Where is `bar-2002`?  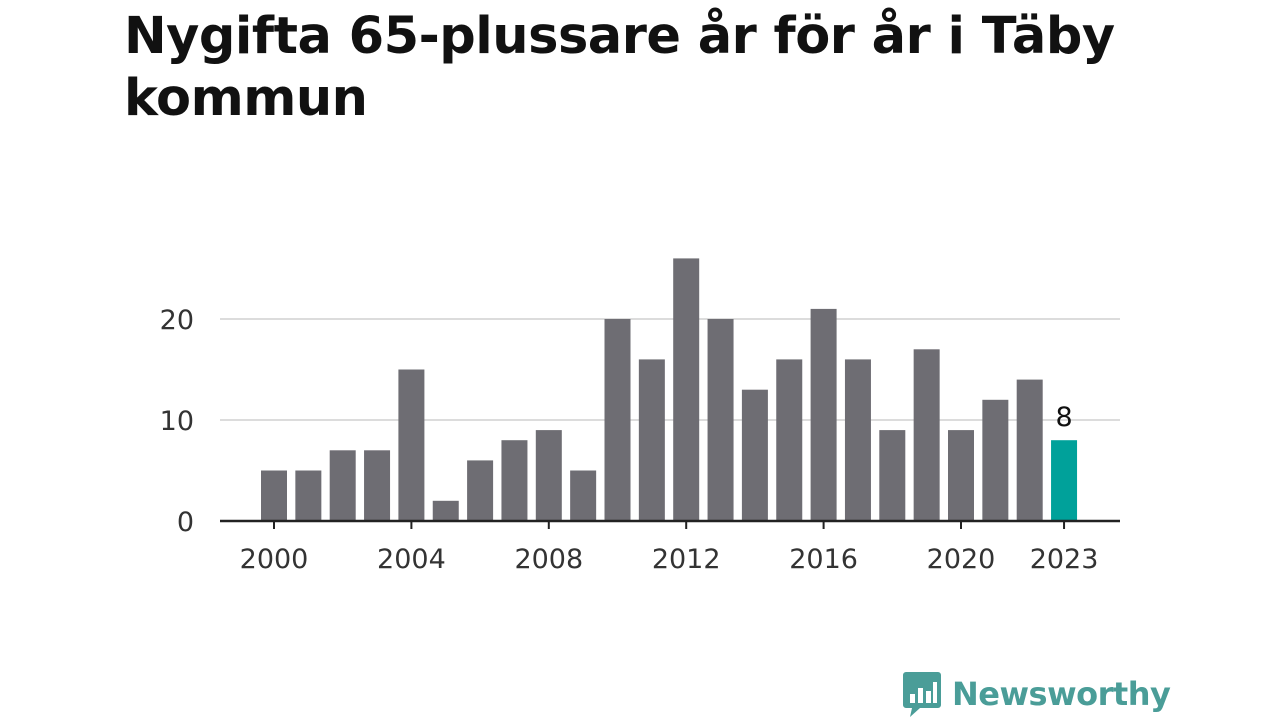 bar-2002 is located at coordinates (342, 485).